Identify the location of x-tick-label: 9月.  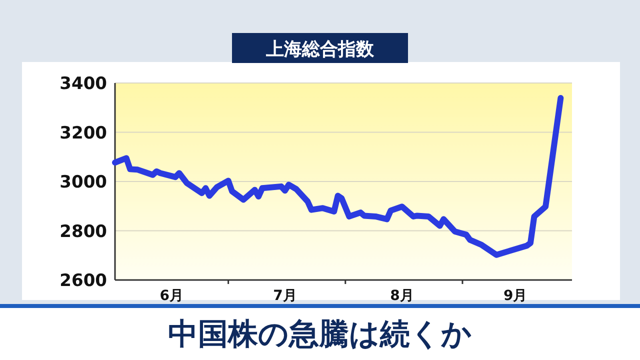
(515, 296).